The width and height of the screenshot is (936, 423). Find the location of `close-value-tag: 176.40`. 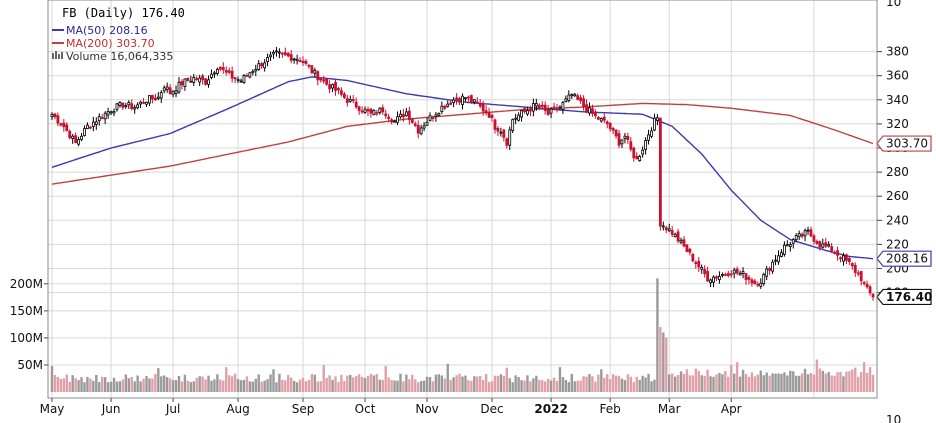

close-value-tag: 176.40 is located at coordinates (904, 297).